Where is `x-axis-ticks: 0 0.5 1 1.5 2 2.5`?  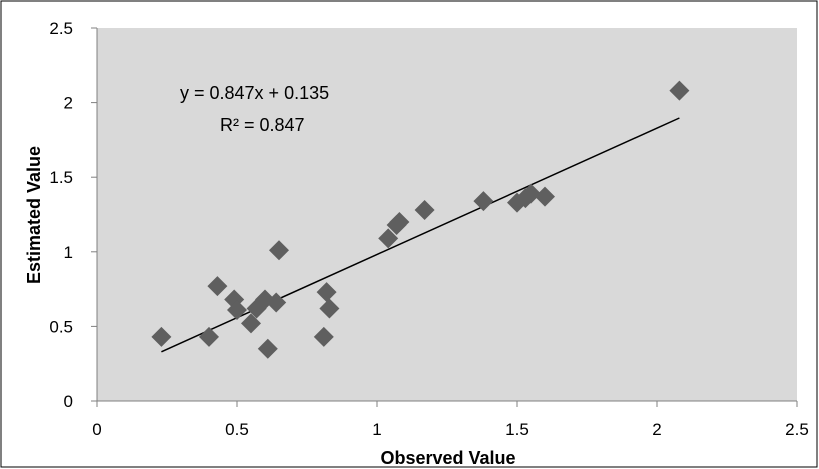
x-axis-ticks: 0 0.5 1 1.5 2 2.5 is located at coordinates (450, 420).